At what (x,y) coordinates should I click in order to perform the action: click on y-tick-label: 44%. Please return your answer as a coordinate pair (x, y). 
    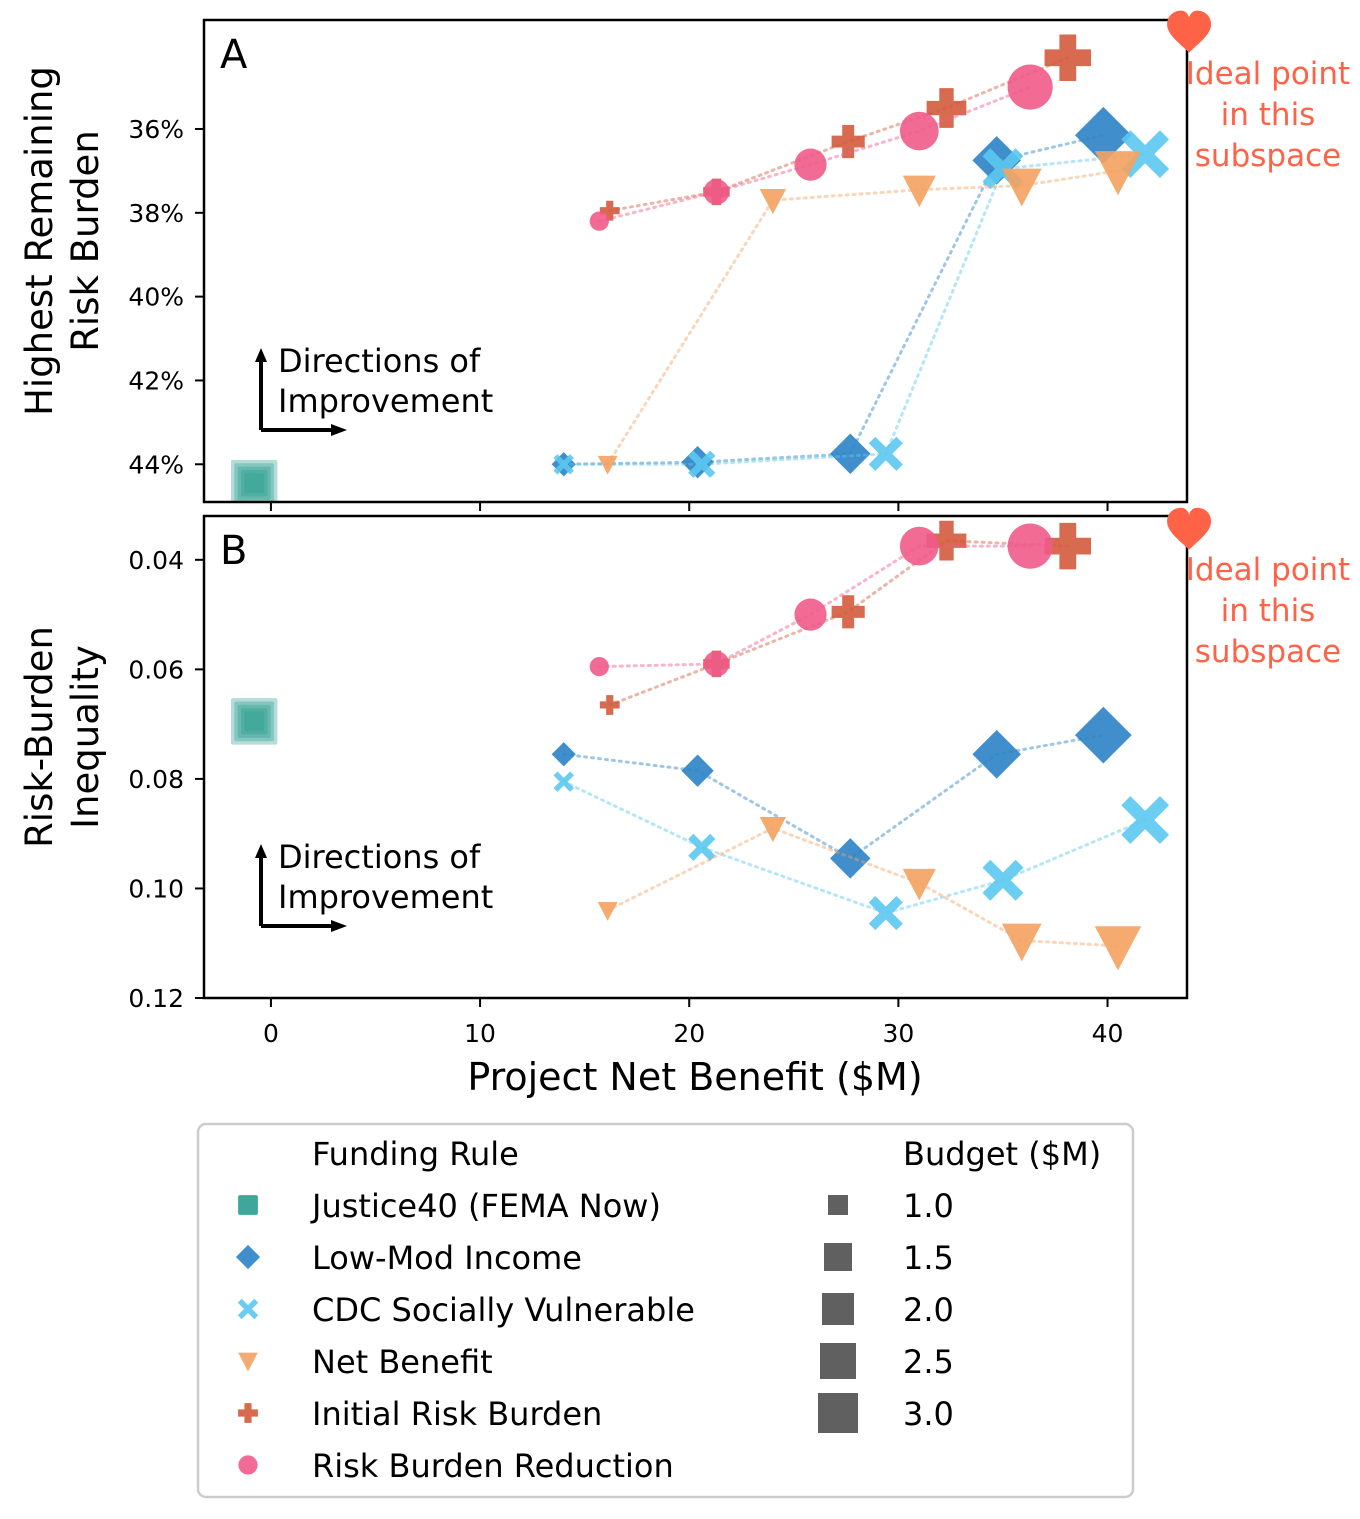
    Looking at the image, I should click on (156, 464).